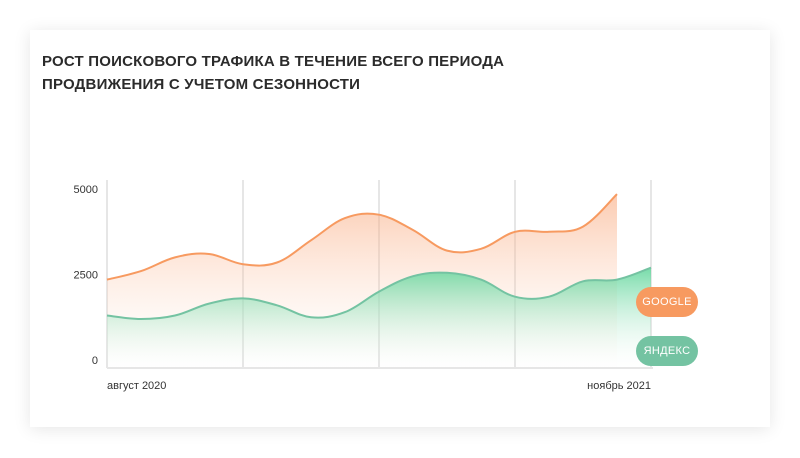 The height and width of the screenshot is (458, 800). Describe the element at coordinates (86, 276) in the screenshot. I see `y-tick-label: 2500` at that location.